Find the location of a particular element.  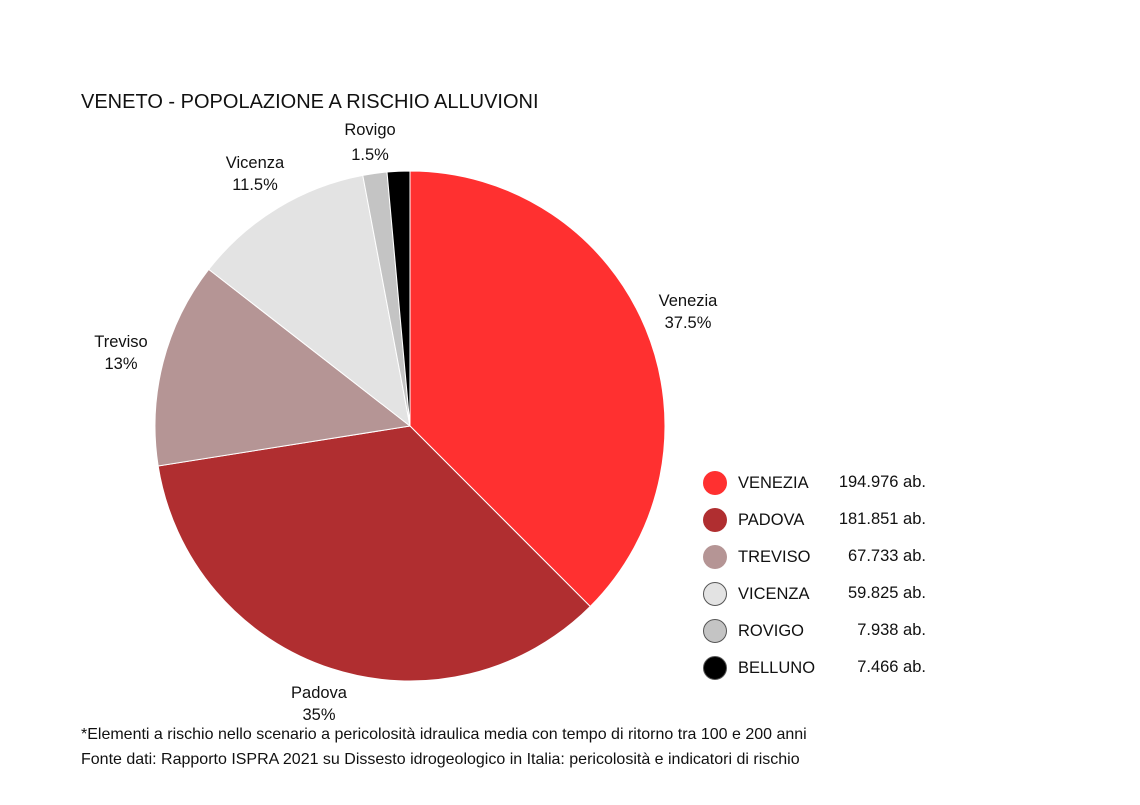

legend-label: VENEZIA is located at coordinates (773, 483).